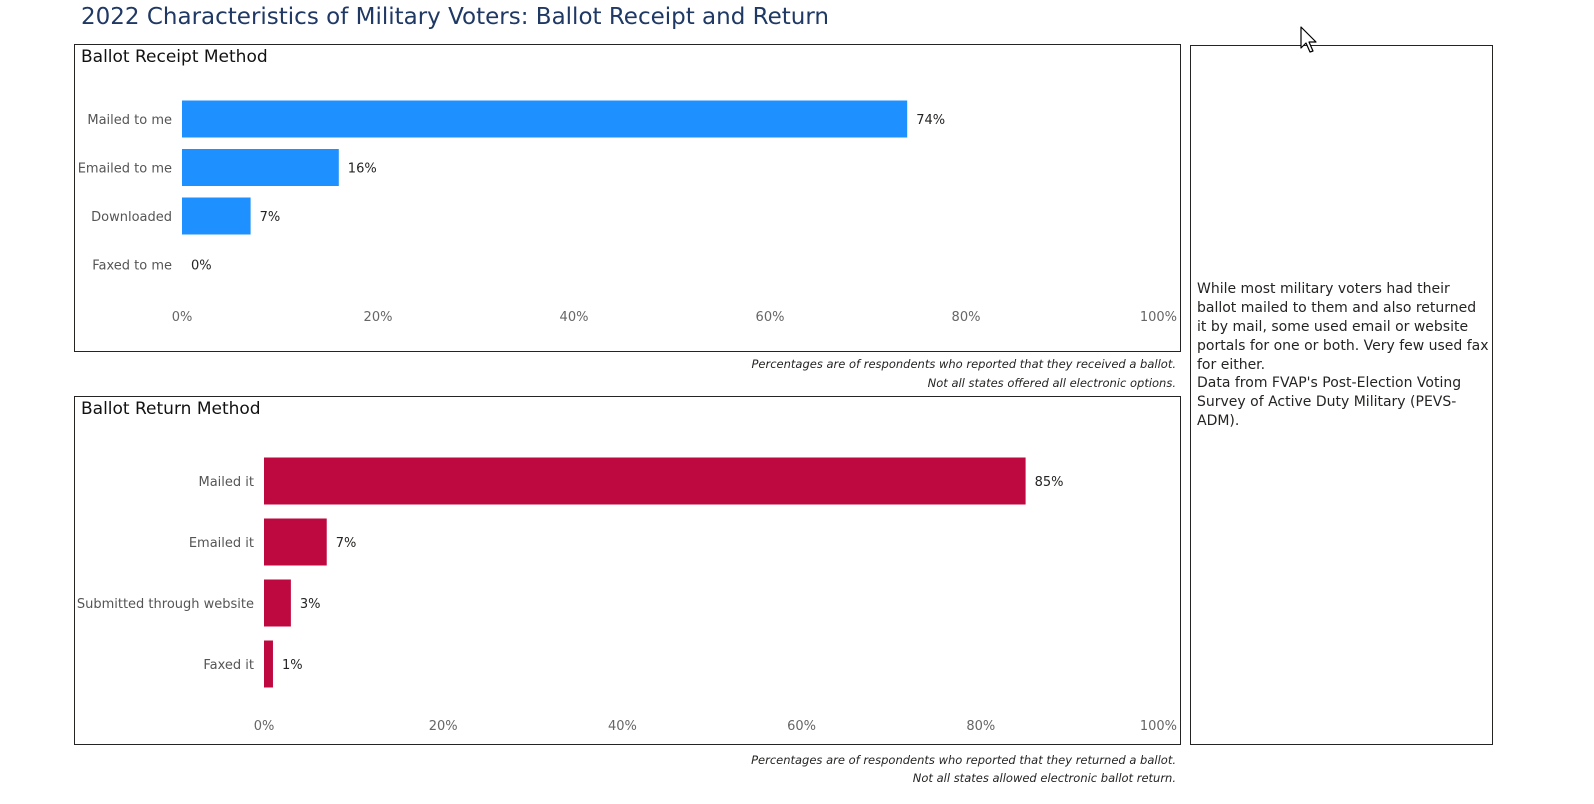 The width and height of the screenshot is (1594, 804). Describe the element at coordinates (201, 266) in the screenshot. I see `data-label: 0%` at that location.